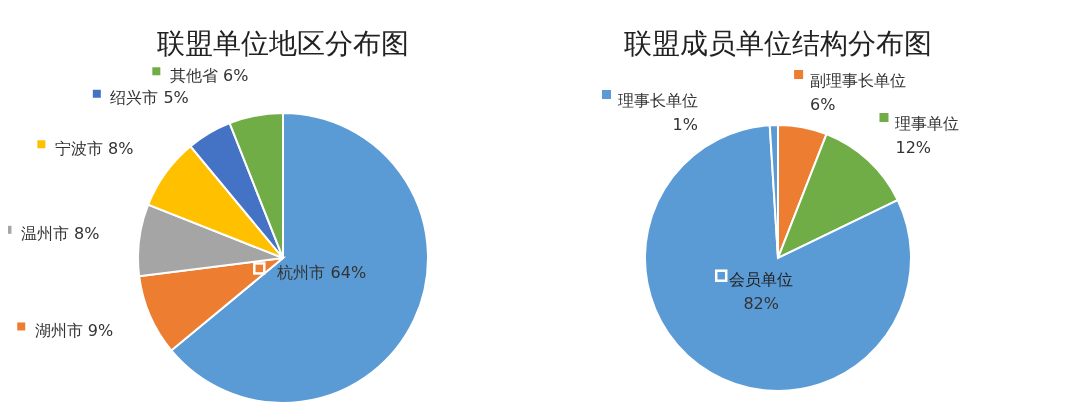 This screenshot has height=419, width=1080. I want to click on data-label: 82%, so click(761, 303).